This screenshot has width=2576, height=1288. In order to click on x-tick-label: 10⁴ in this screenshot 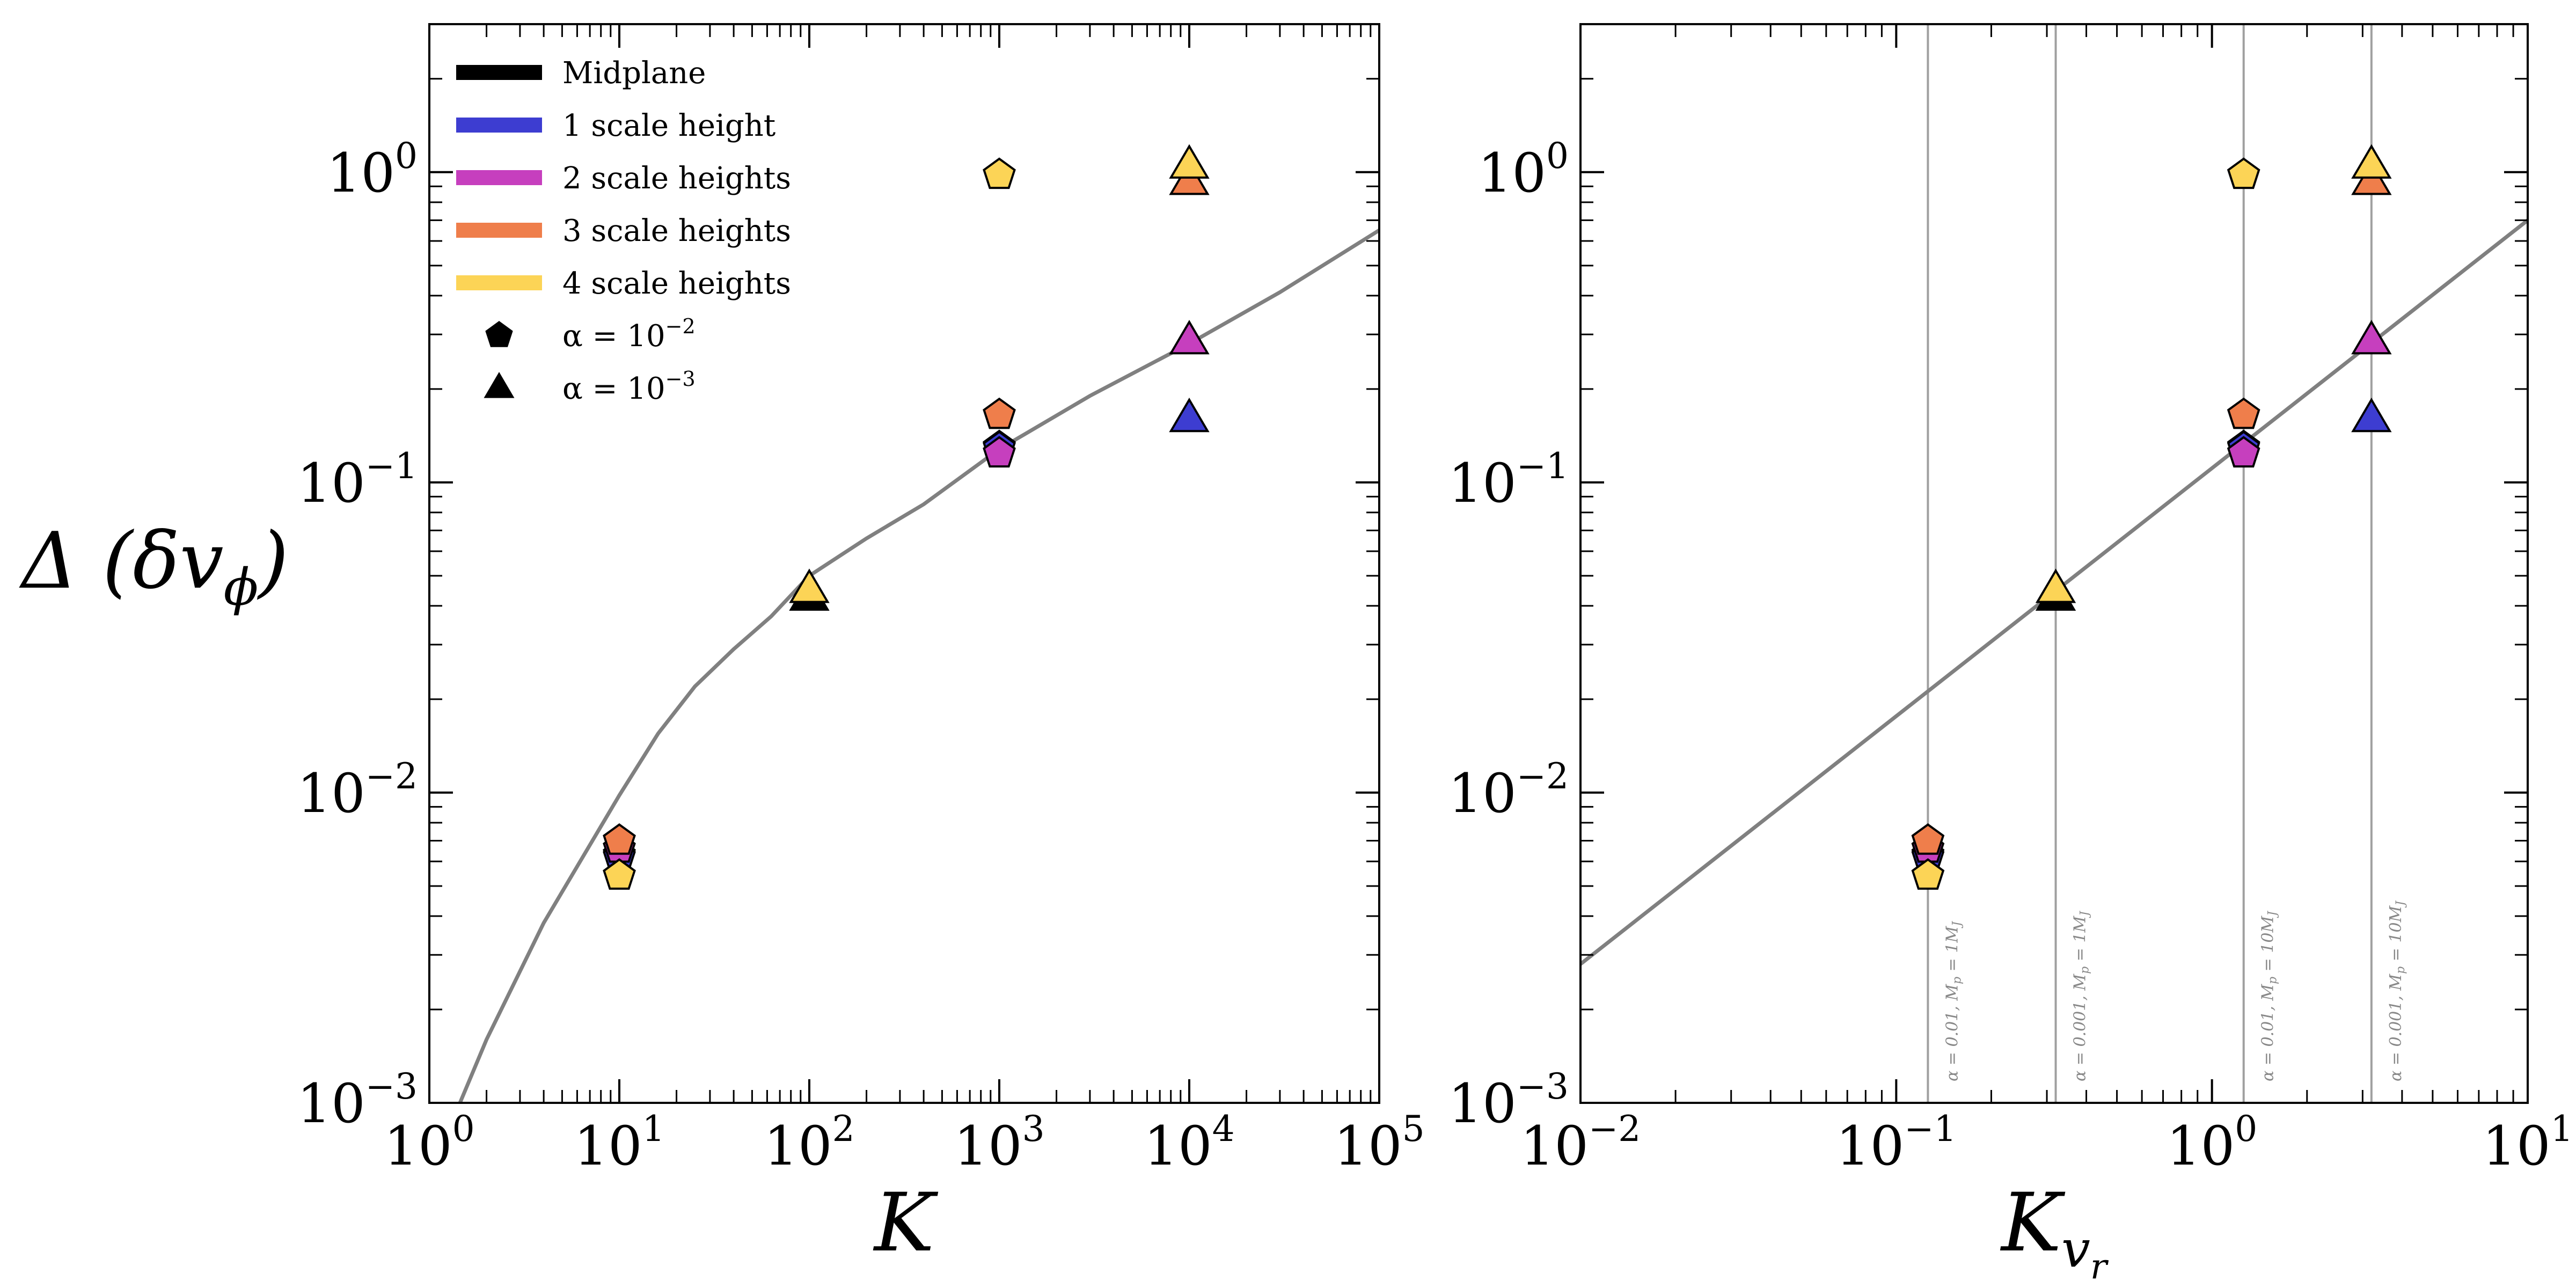, I will do `click(1189, 1142)`.